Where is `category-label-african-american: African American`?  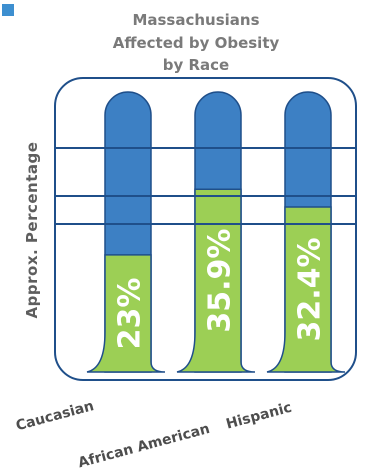 category-label-african-american: African American is located at coordinates (143, 444).